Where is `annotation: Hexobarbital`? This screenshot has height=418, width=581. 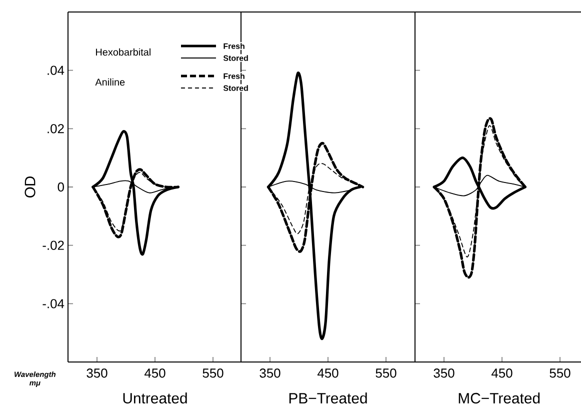 annotation: Hexobarbital is located at coordinates (123, 52).